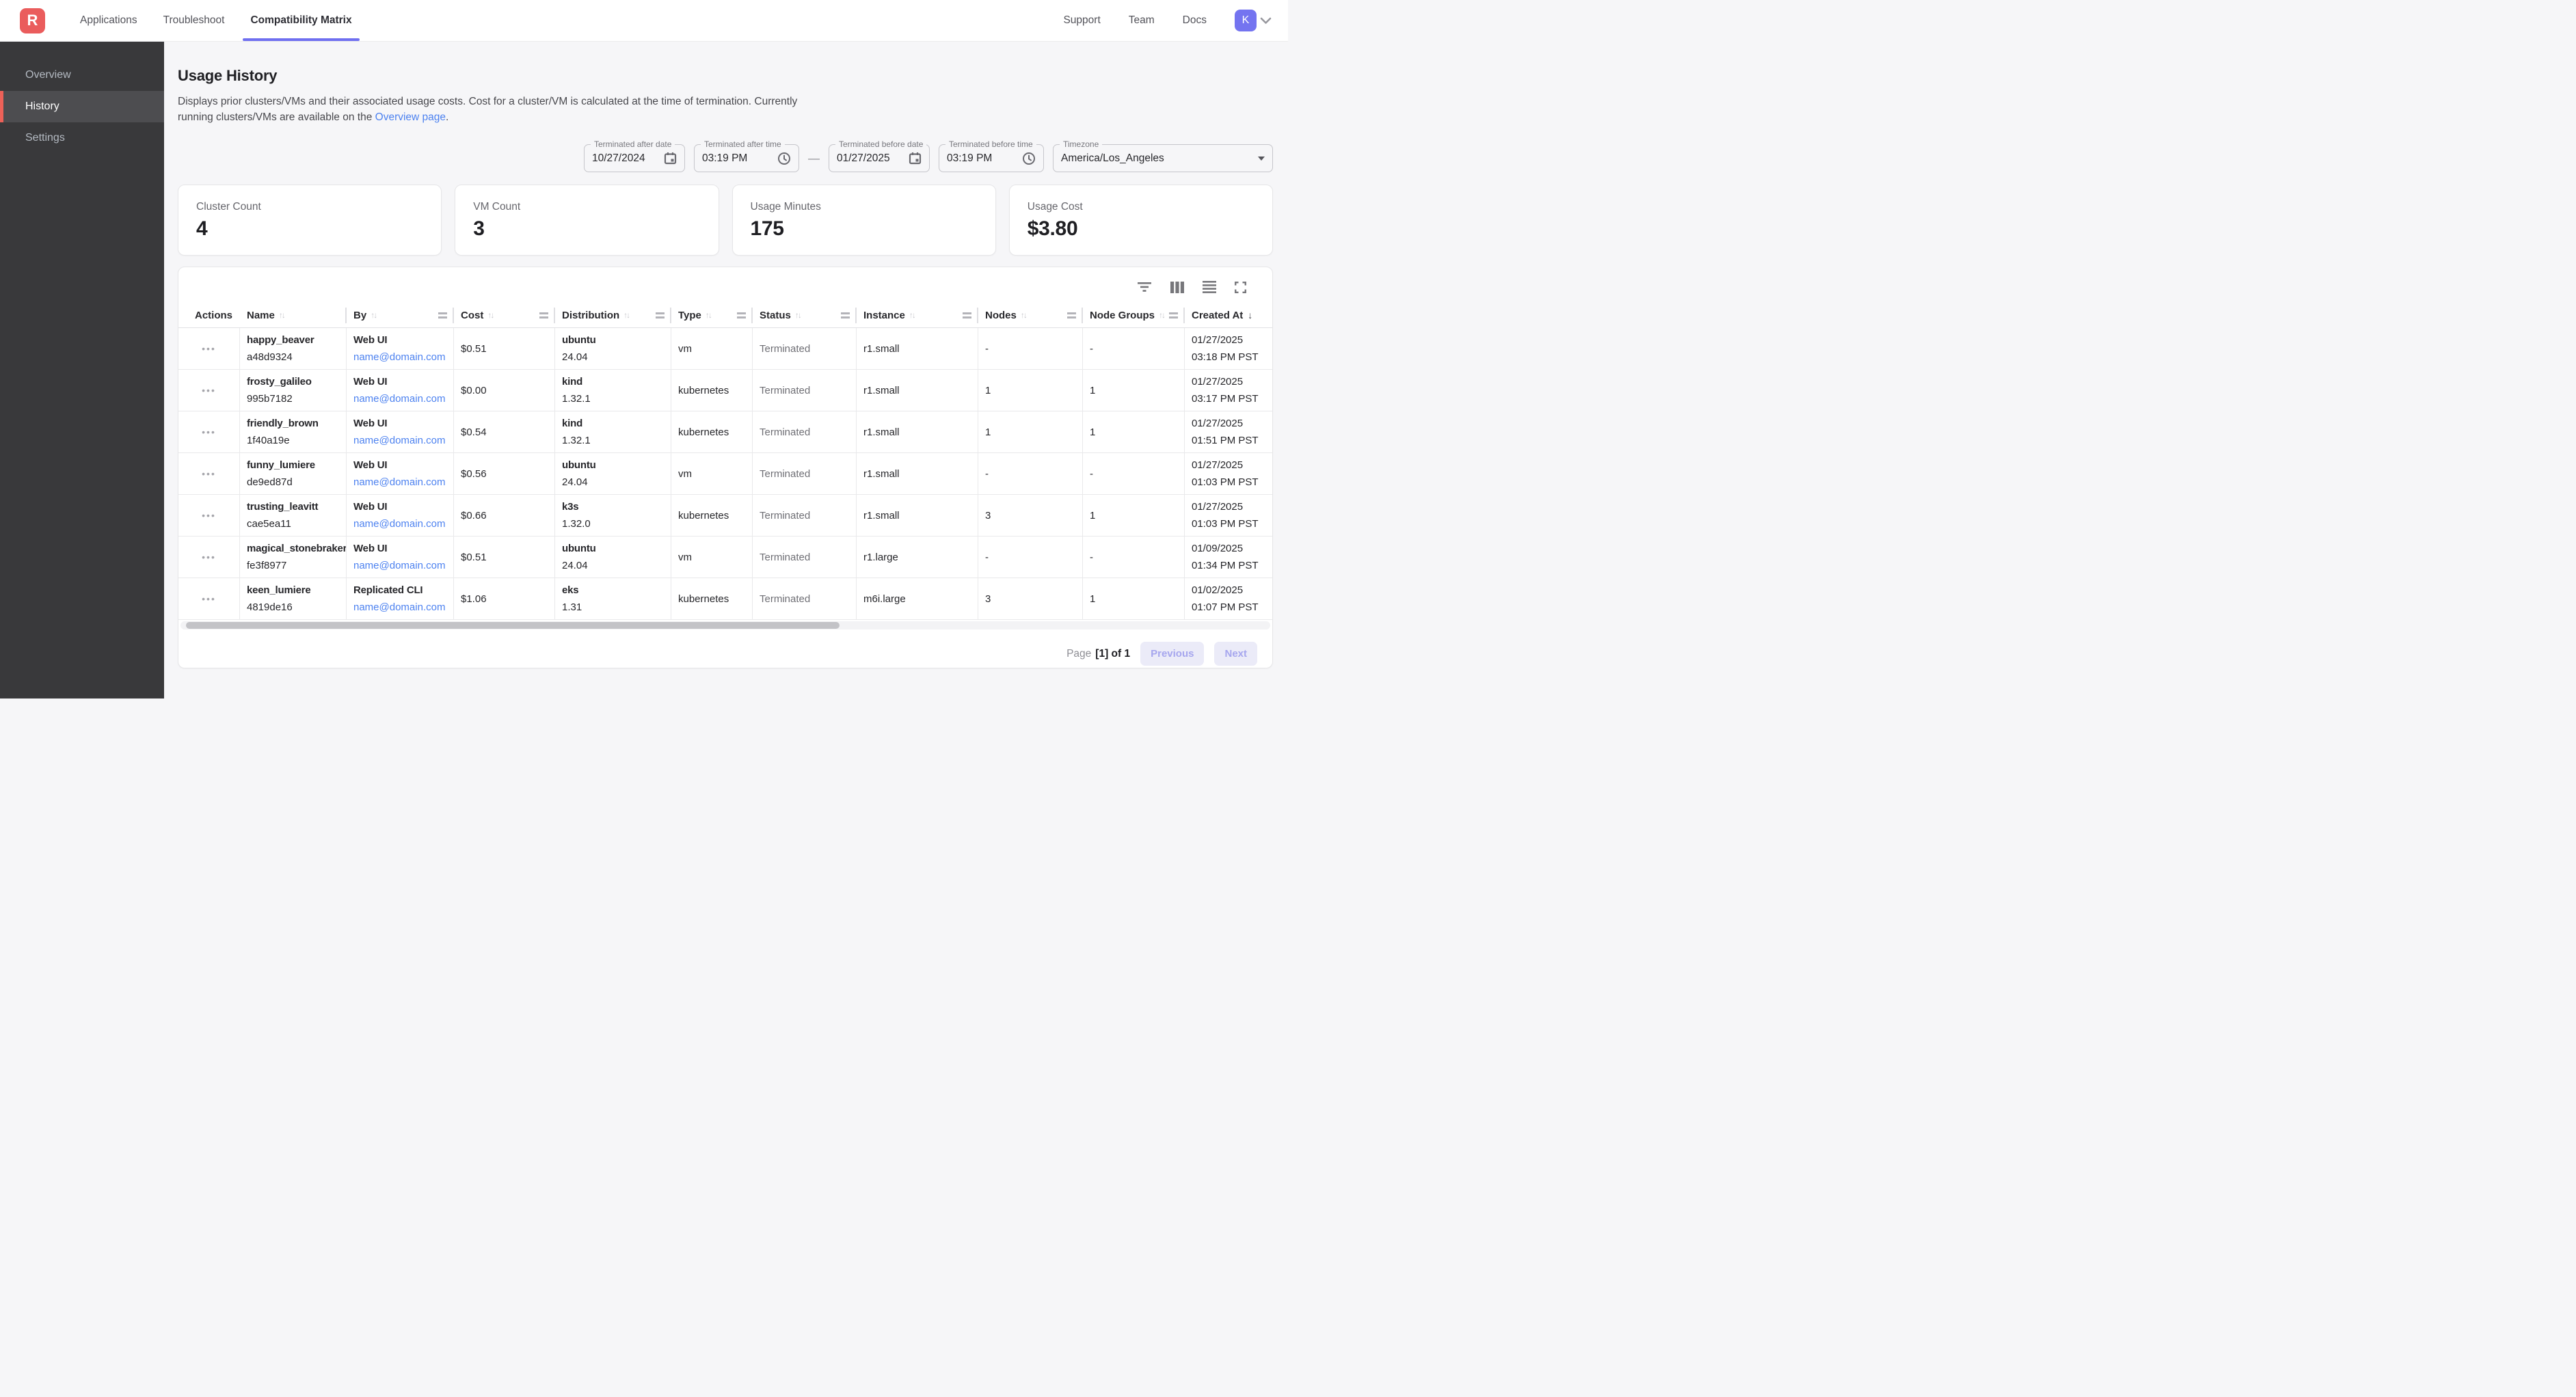  What do you see at coordinates (1261, 158) in the screenshot?
I see `select-arrow-icon` at bounding box center [1261, 158].